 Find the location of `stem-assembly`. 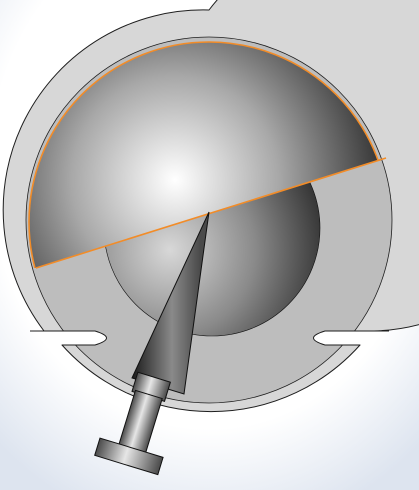

stem-assembly is located at coordinates (139, 421).